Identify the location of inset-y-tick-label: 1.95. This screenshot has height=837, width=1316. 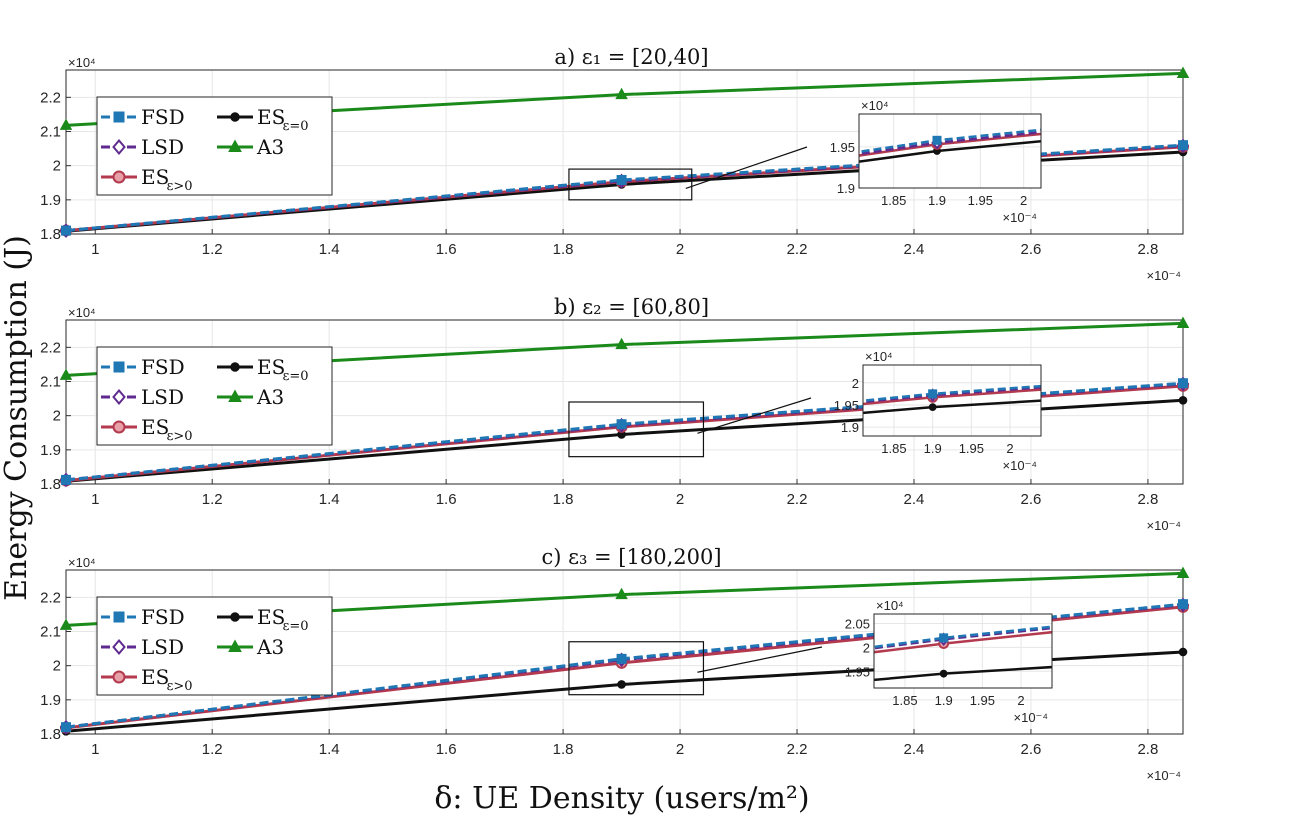
(846, 405).